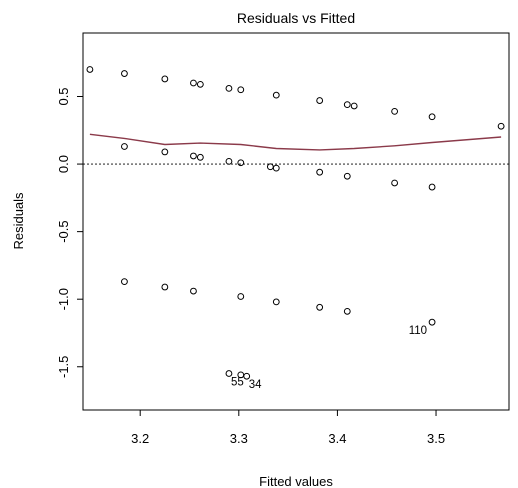  I want to click on x-tick-label-3.2: 3.2, so click(140, 438).